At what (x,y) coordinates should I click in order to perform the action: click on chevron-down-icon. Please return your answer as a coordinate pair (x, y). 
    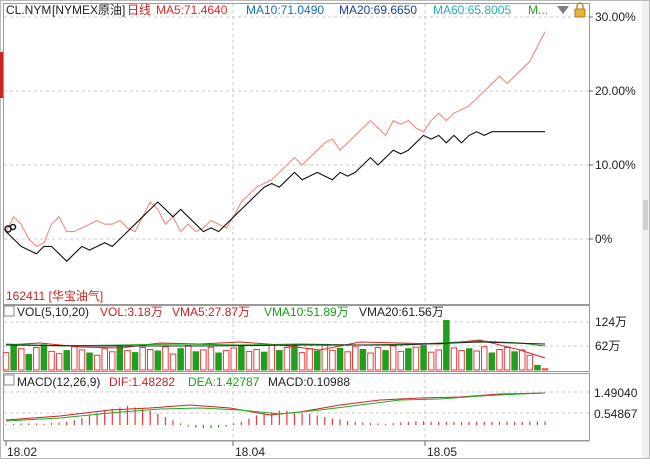
    Looking at the image, I should click on (563, 10).